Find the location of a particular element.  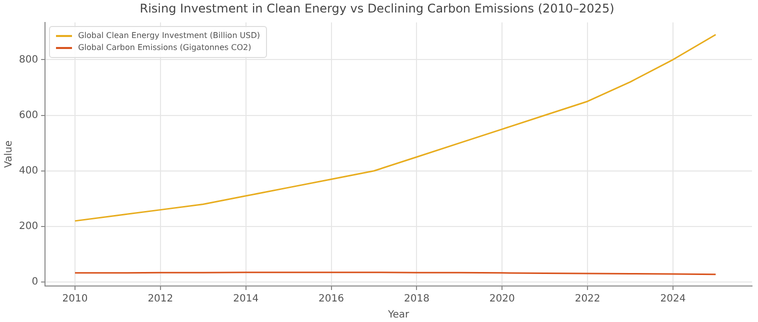

x-tick-label: 2024 is located at coordinates (673, 299).